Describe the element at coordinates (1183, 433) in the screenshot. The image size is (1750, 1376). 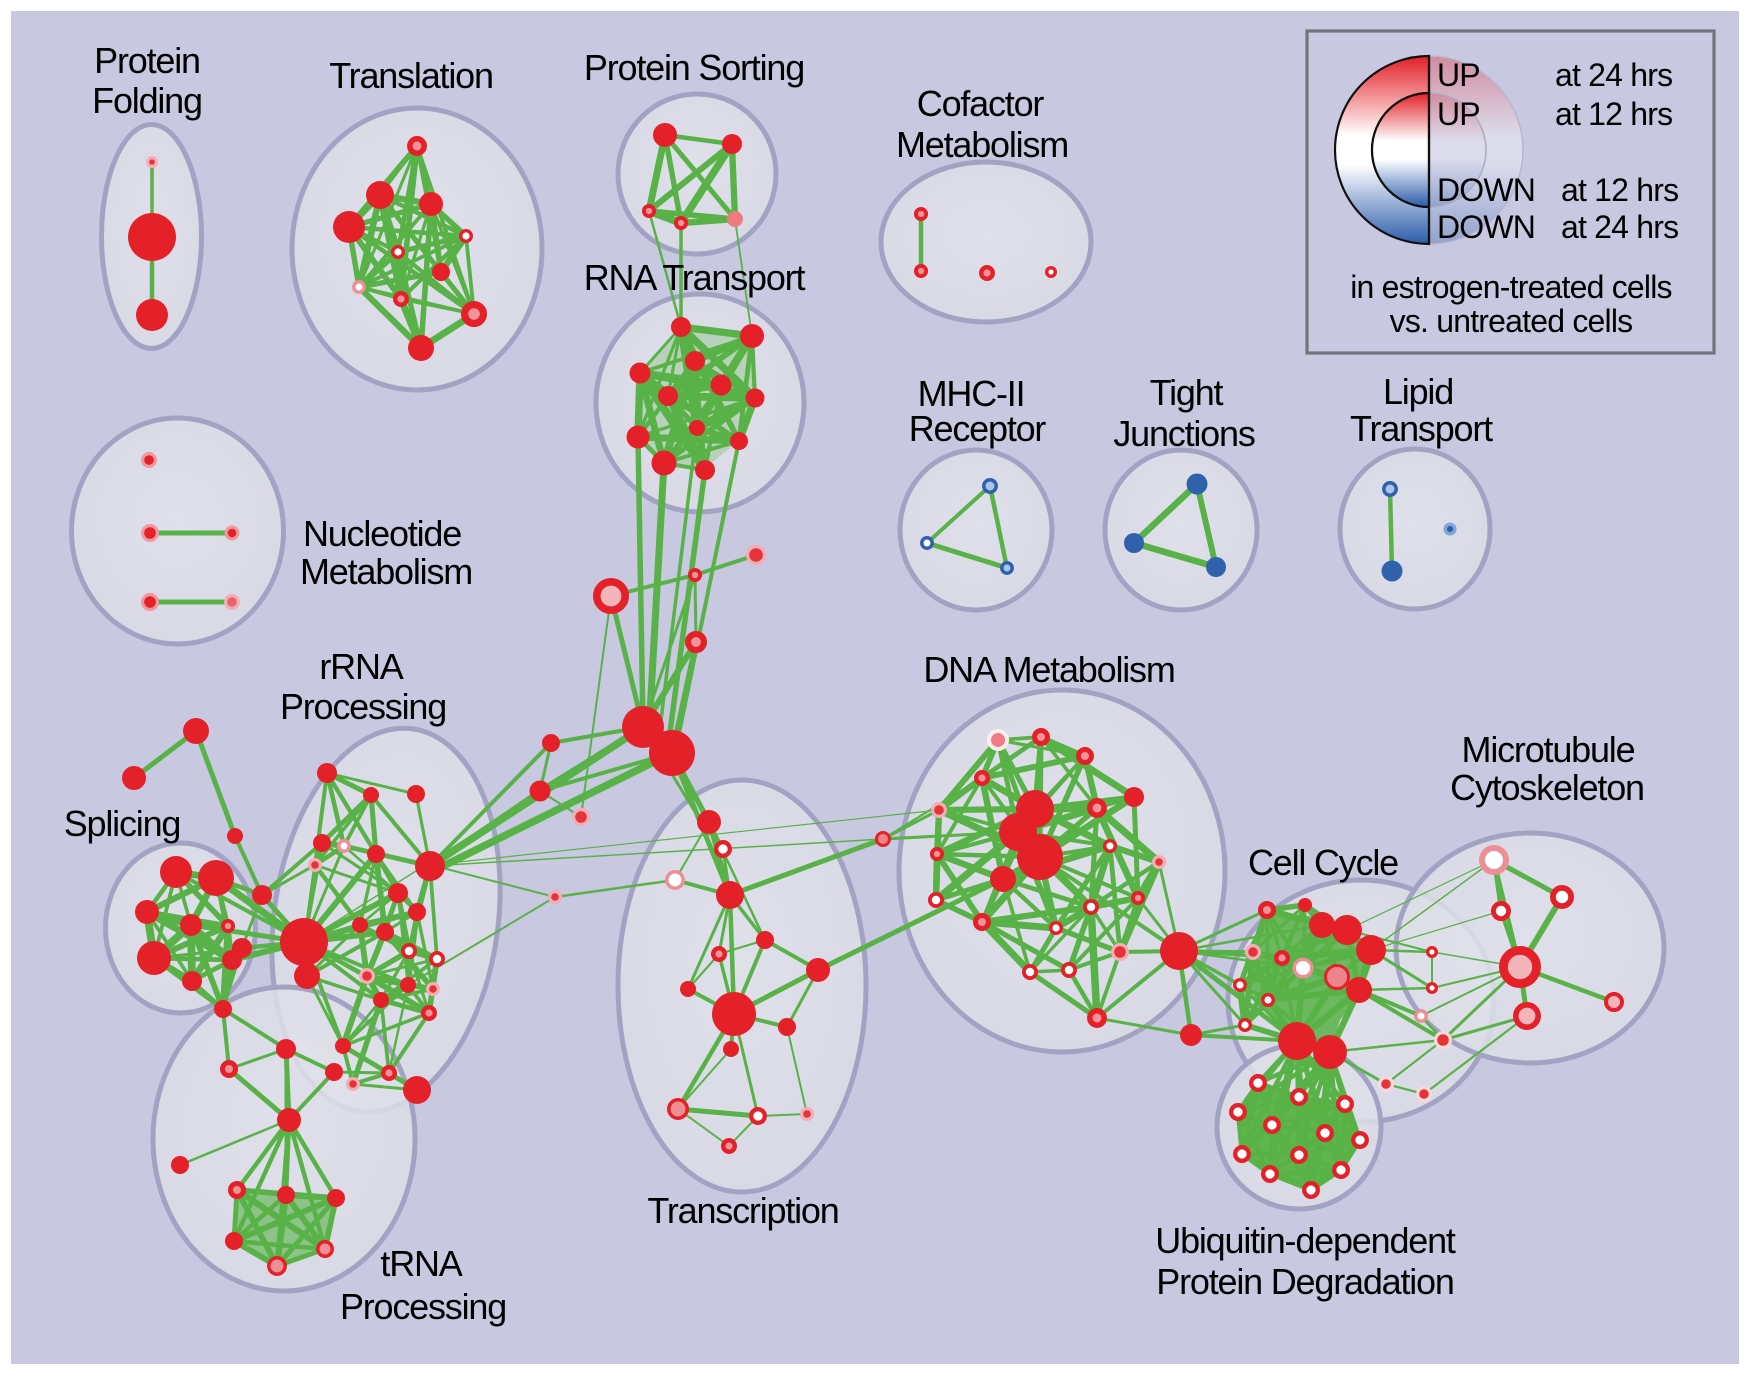
I see `svg-text: Junctions` at that location.